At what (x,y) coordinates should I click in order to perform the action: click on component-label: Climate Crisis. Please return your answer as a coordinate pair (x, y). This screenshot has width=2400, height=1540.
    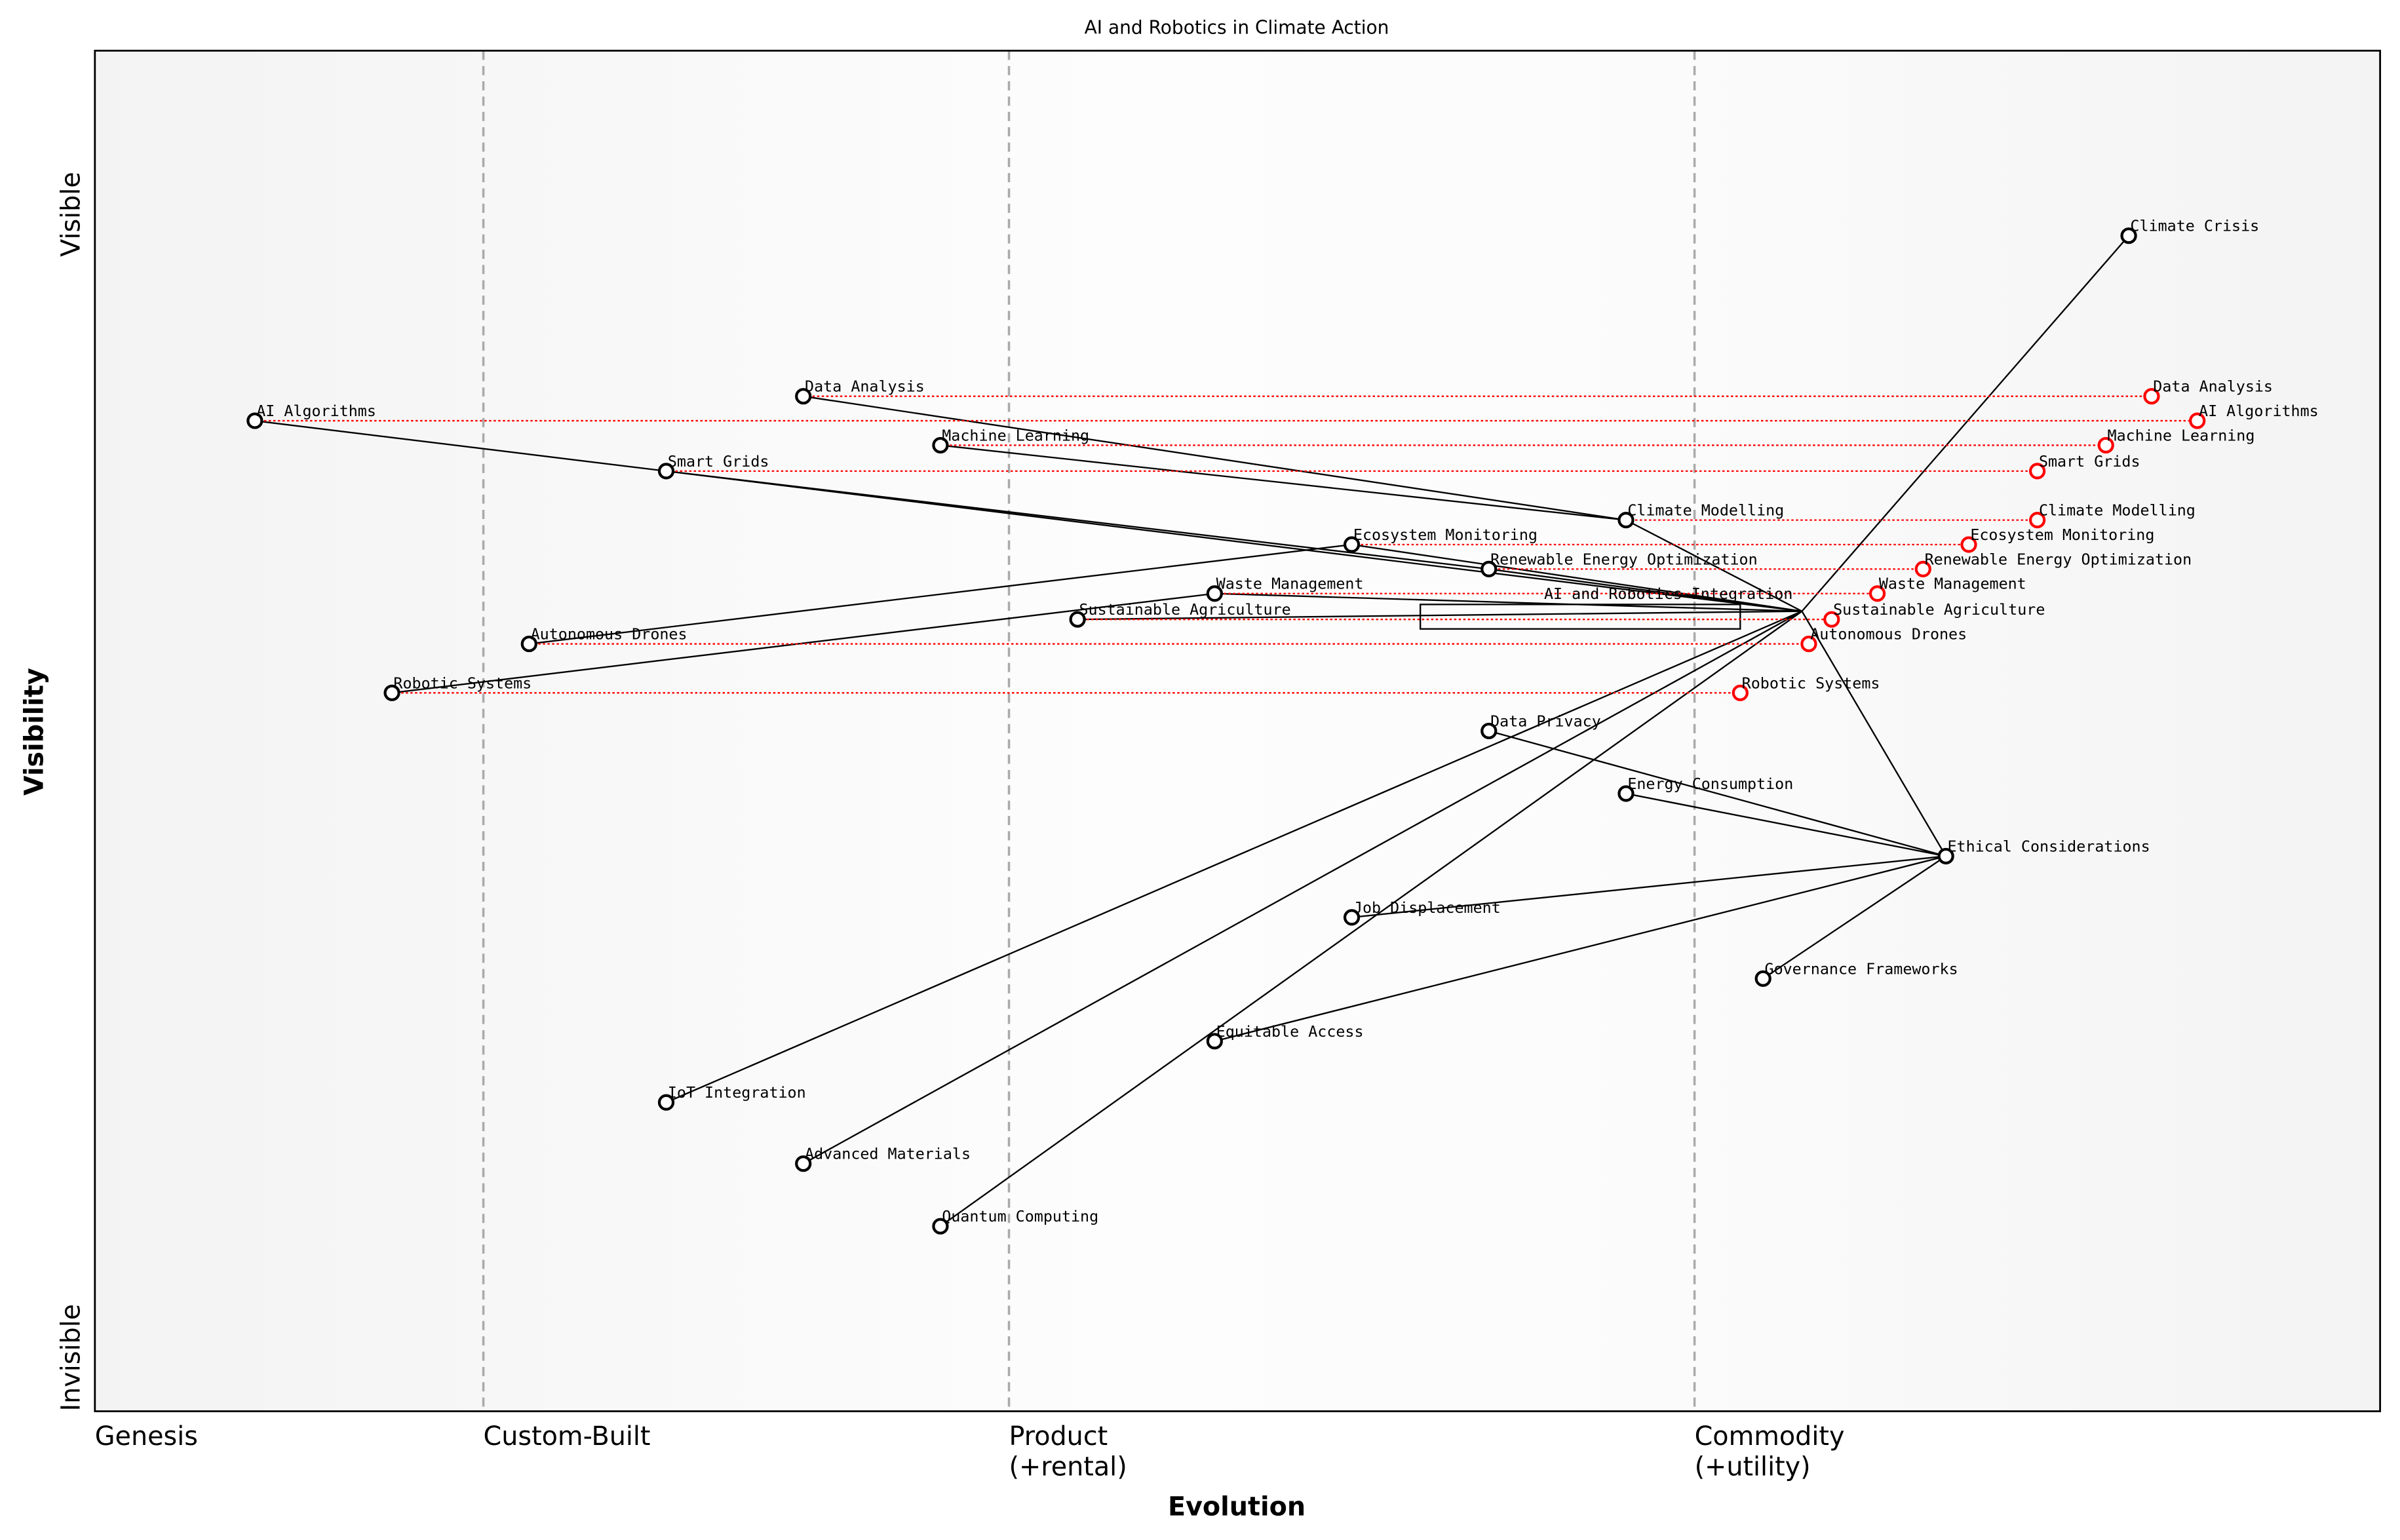
    Looking at the image, I should click on (2194, 226).